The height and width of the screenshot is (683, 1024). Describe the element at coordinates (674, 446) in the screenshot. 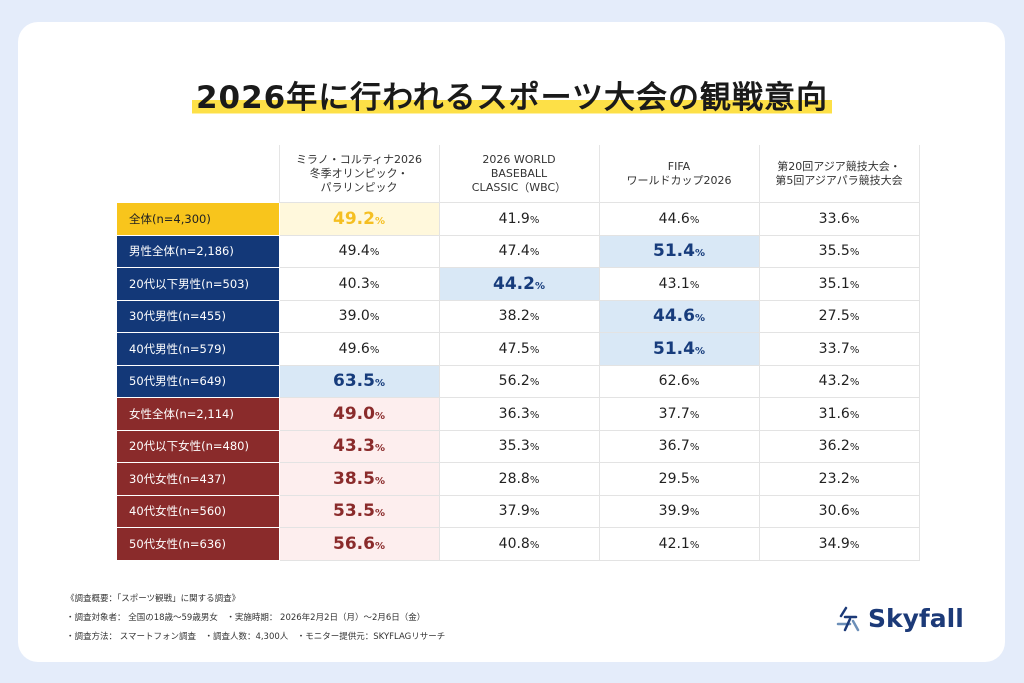

I see `value-number: 36.7` at that location.